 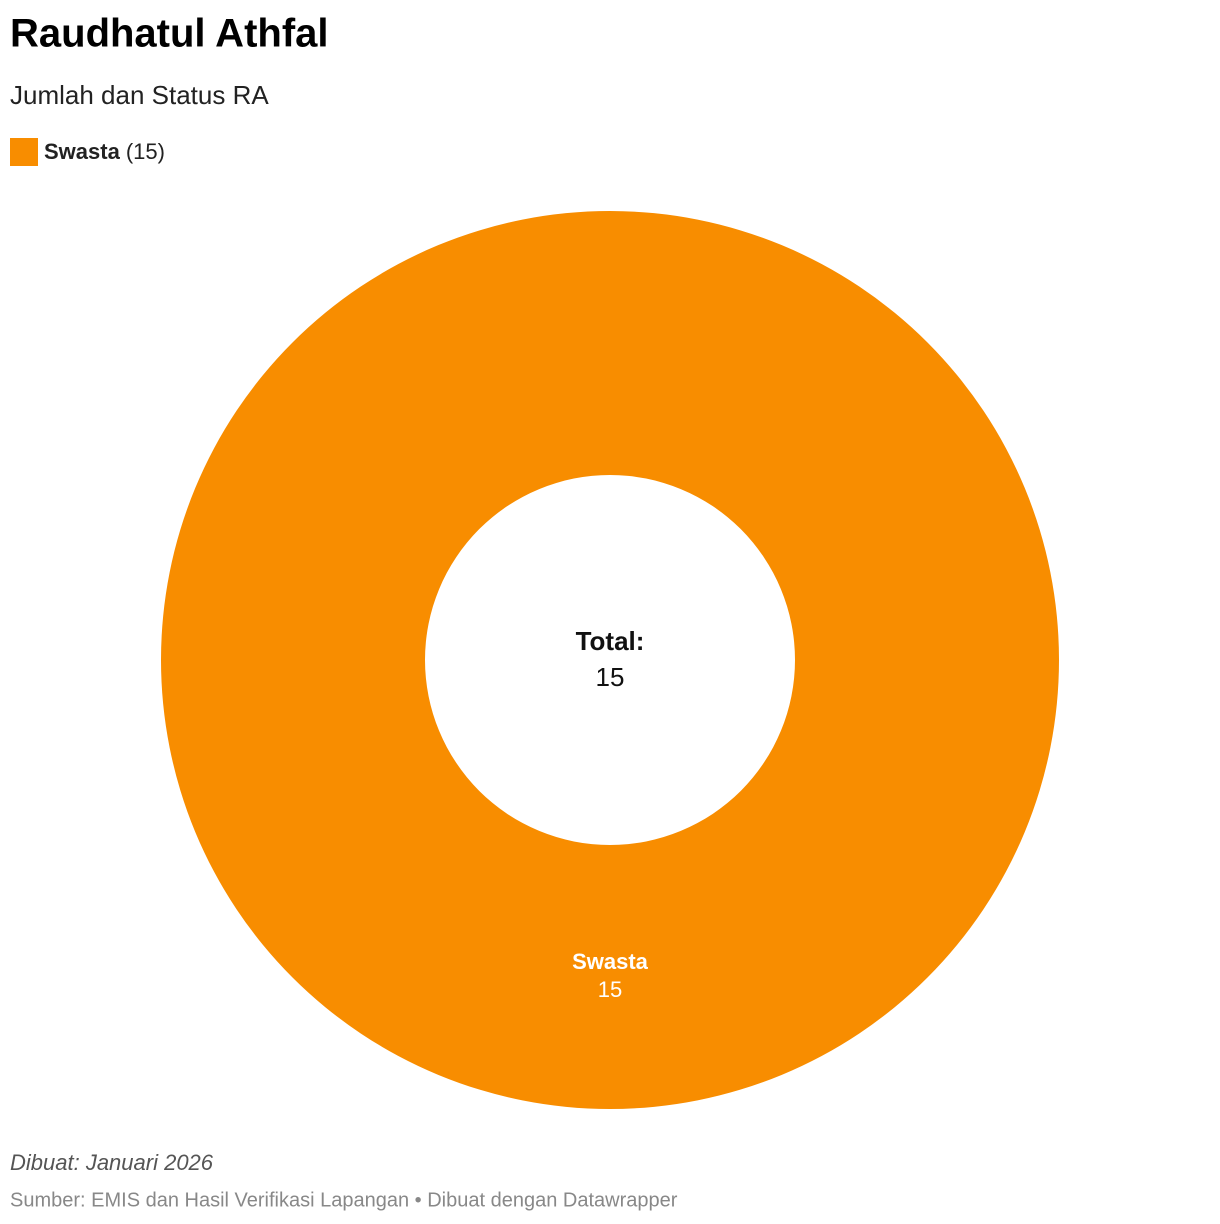 What do you see at coordinates (139, 95) in the screenshot?
I see `chart-subtitle: Jumlah dan Status RA` at bounding box center [139, 95].